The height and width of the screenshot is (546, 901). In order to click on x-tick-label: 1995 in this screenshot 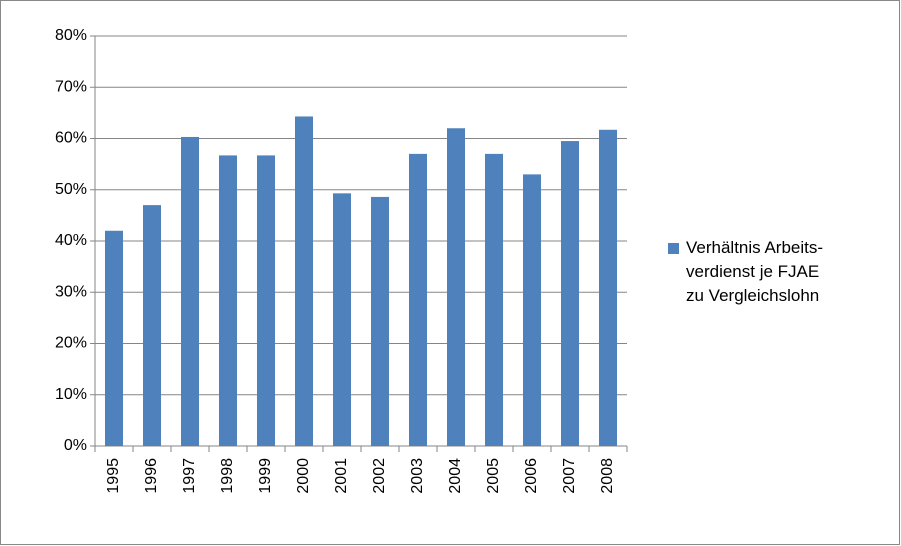, I will do `click(113, 476)`.